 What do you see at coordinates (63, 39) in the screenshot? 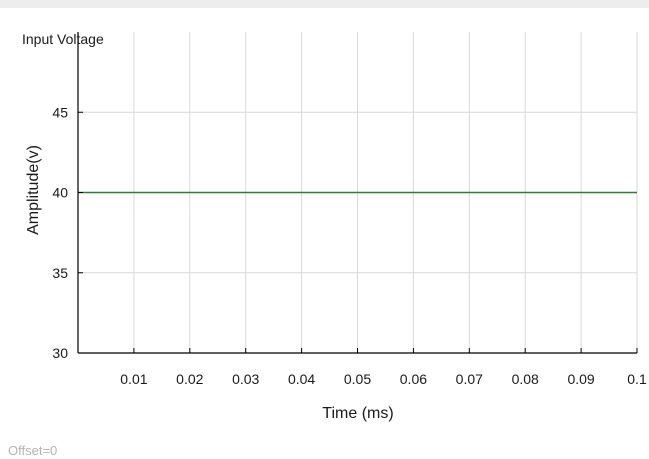
I see `chart-title: Input Voltage` at bounding box center [63, 39].